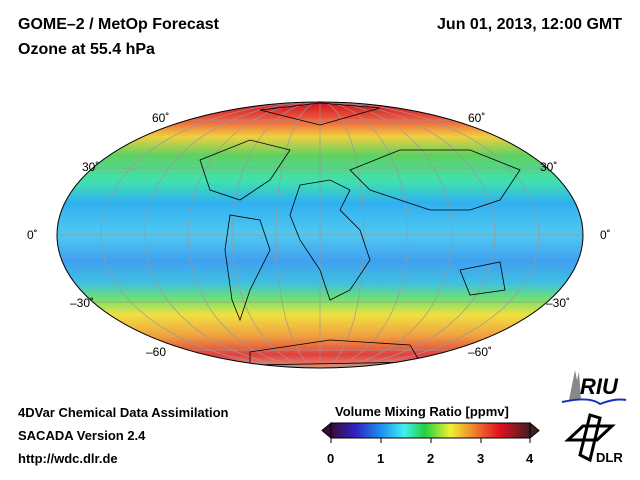  What do you see at coordinates (430, 430) in the screenshot?
I see `colorbar` at bounding box center [430, 430].